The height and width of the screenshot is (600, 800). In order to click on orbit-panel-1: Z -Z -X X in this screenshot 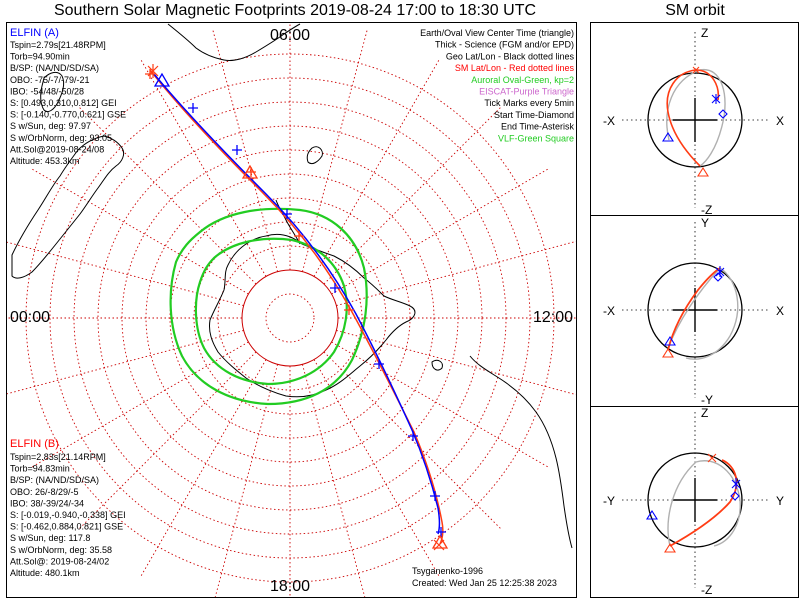, I will do `click(693, 121)`.